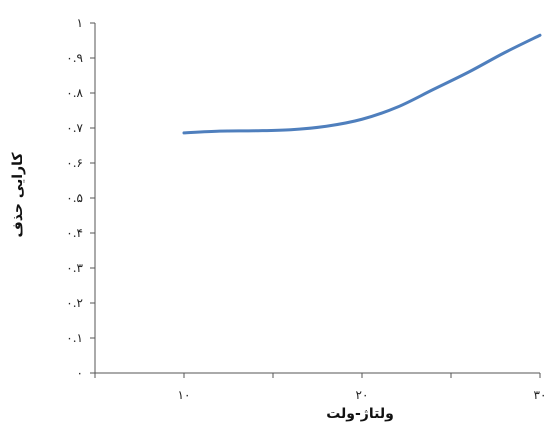 The image size is (545, 425). I want to click on y-tick-label: ۰.۳, so click(74, 268).